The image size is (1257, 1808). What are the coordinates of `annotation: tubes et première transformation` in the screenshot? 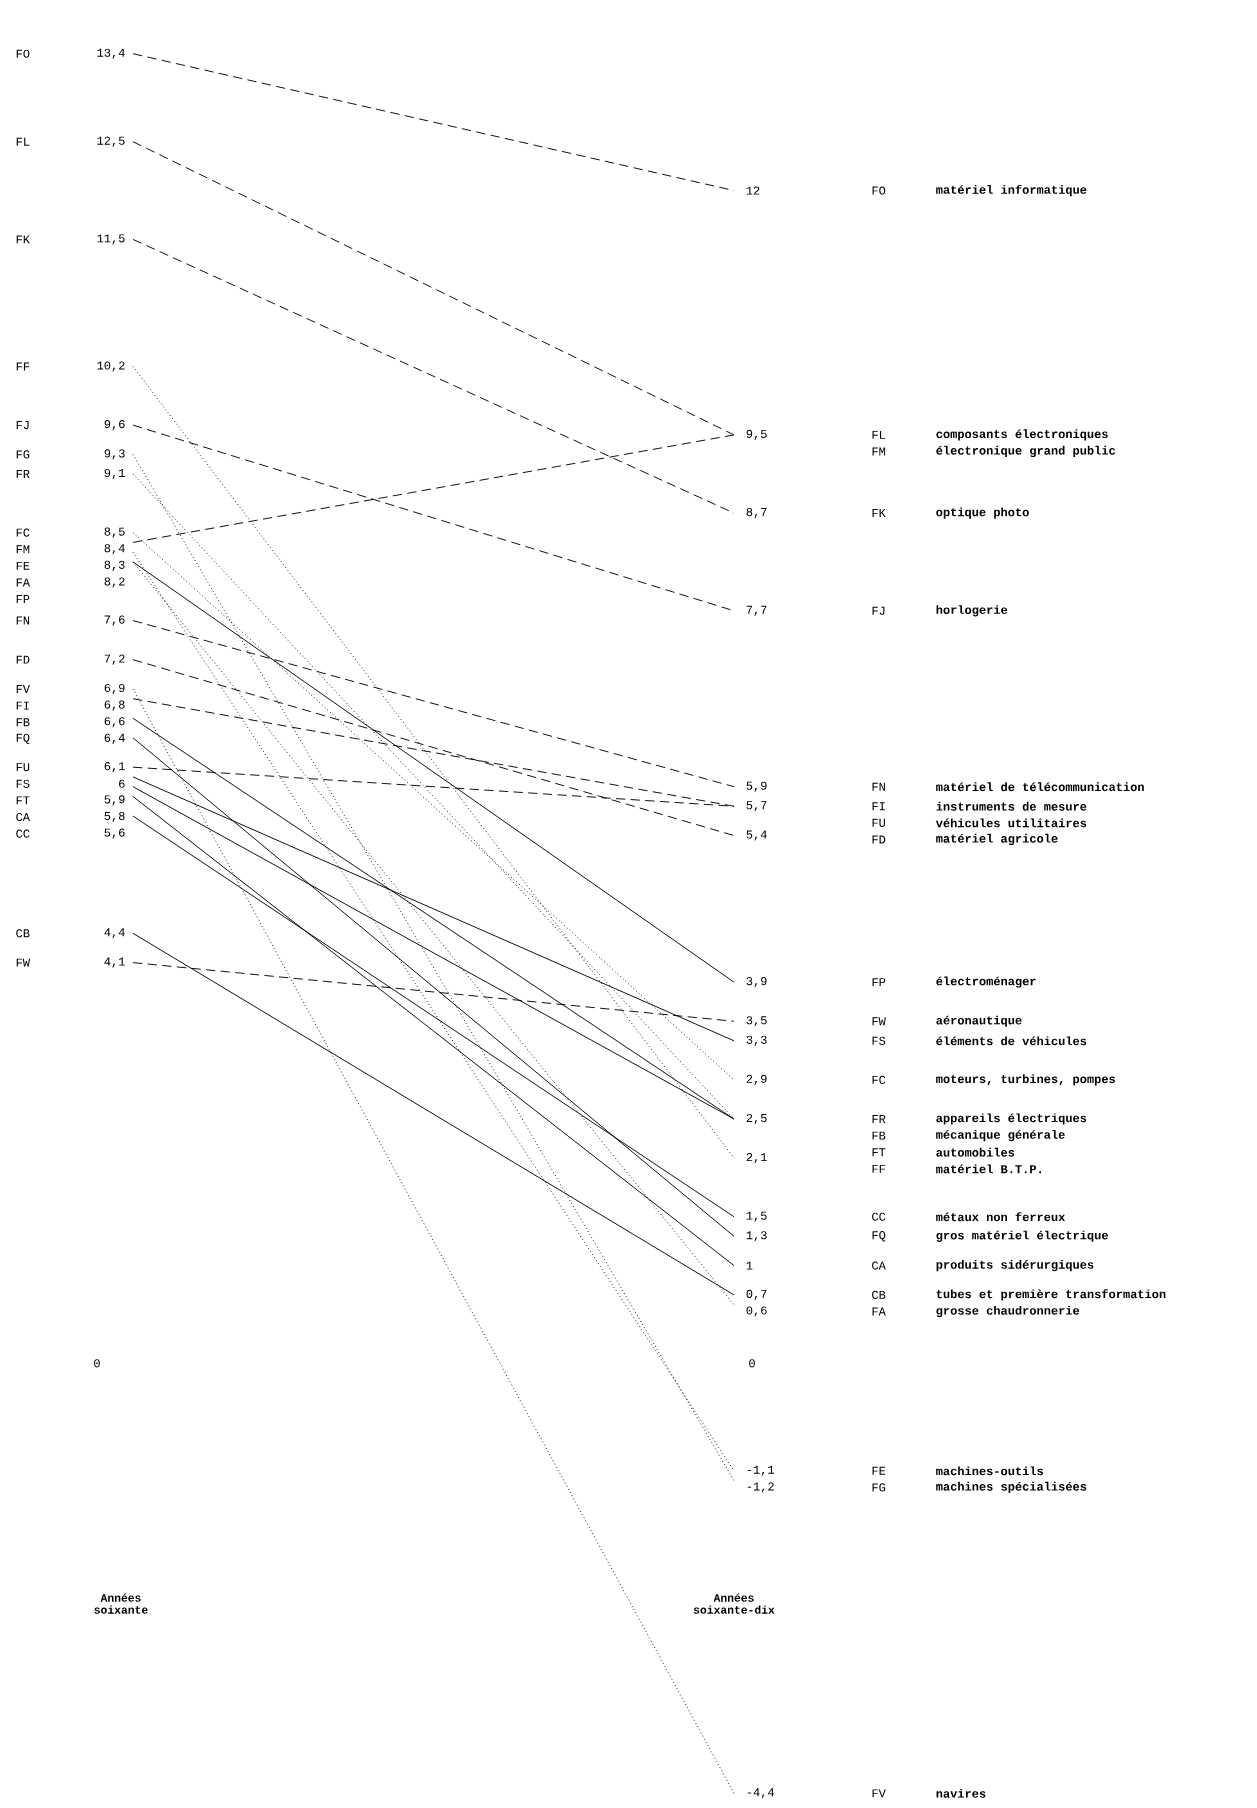 It's located at (1051, 1295).